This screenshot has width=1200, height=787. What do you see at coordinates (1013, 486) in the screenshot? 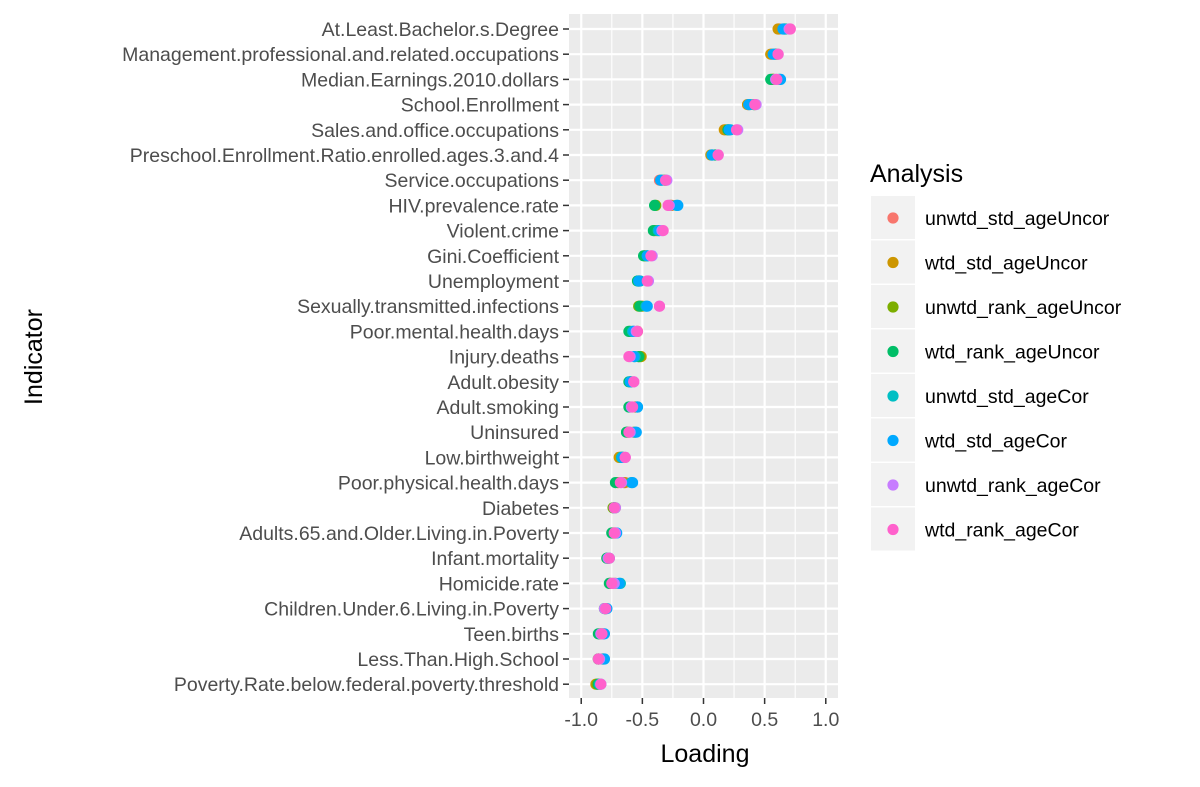
I see `legend-label: unwtd_rank_ageCor` at bounding box center [1013, 486].